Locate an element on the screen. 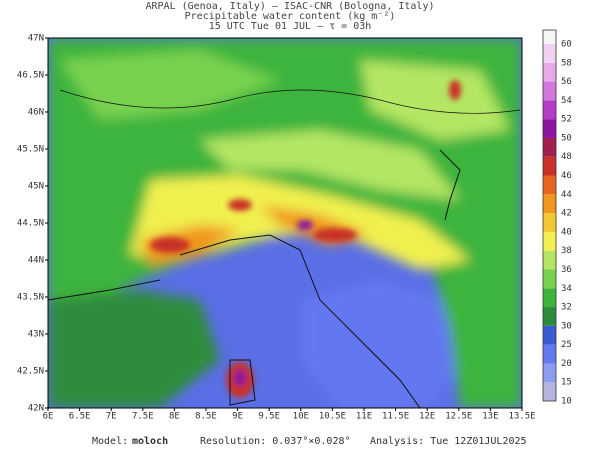 The width and height of the screenshot is (600, 454). colorbar-label: 60 is located at coordinates (566, 45).